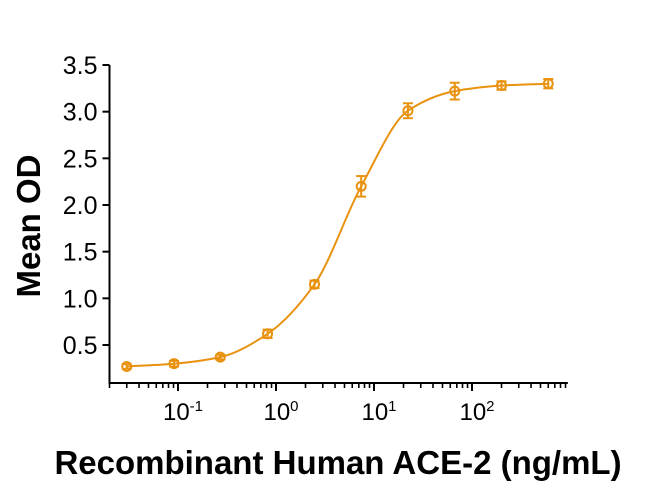 Image resolution: width=650 pixels, height=489 pixels. I want to click on y-tick-label: 2.5, so click(80, 159).